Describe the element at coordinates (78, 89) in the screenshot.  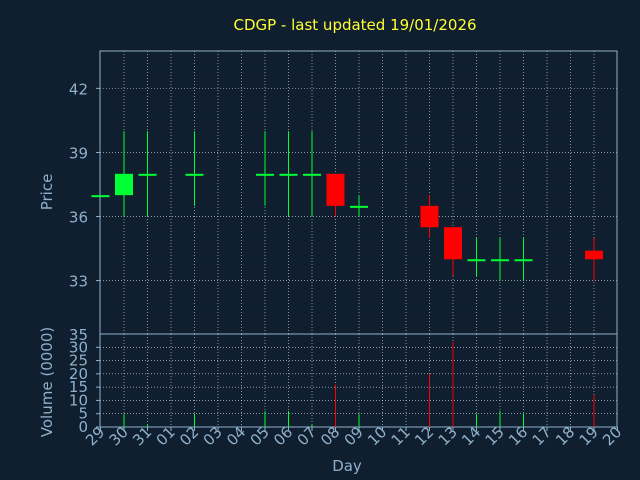
I see `price-tick-label: 42` at that location.